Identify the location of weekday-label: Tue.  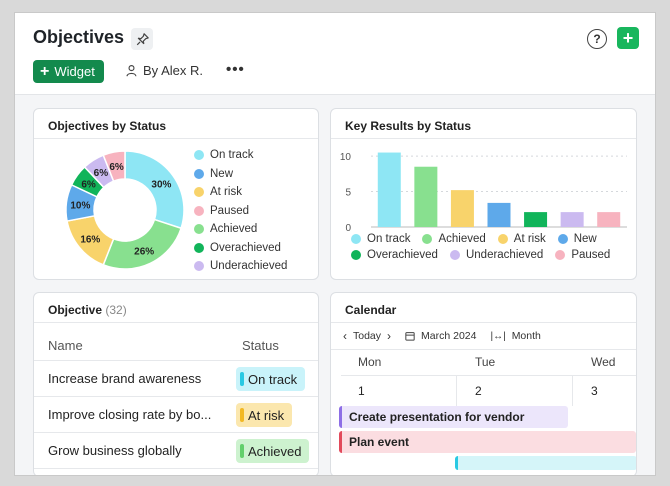
(485, 362).